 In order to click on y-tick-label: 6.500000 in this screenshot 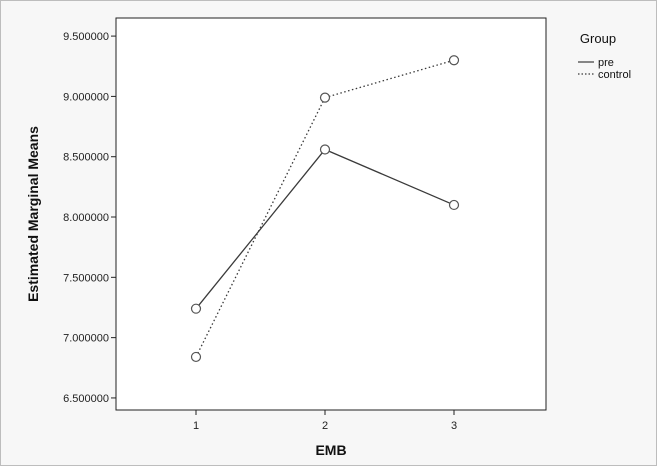, I will do `click(86, 399)`.